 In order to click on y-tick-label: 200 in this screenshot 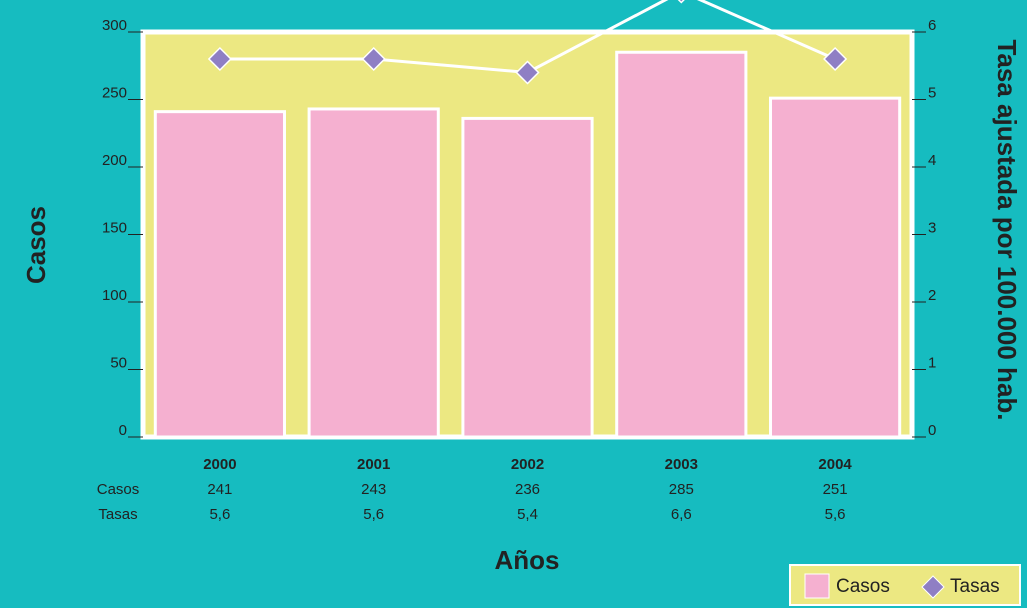, I will do `click(114, 160)`.